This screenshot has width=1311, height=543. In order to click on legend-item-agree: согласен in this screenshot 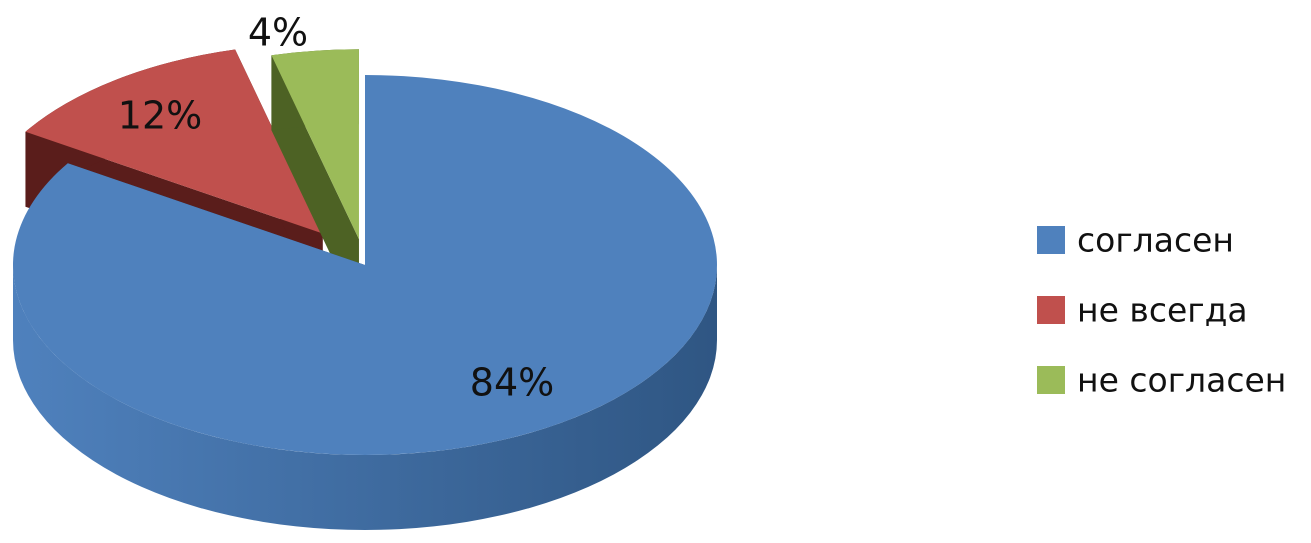, I will do `click(1135, 240)`.